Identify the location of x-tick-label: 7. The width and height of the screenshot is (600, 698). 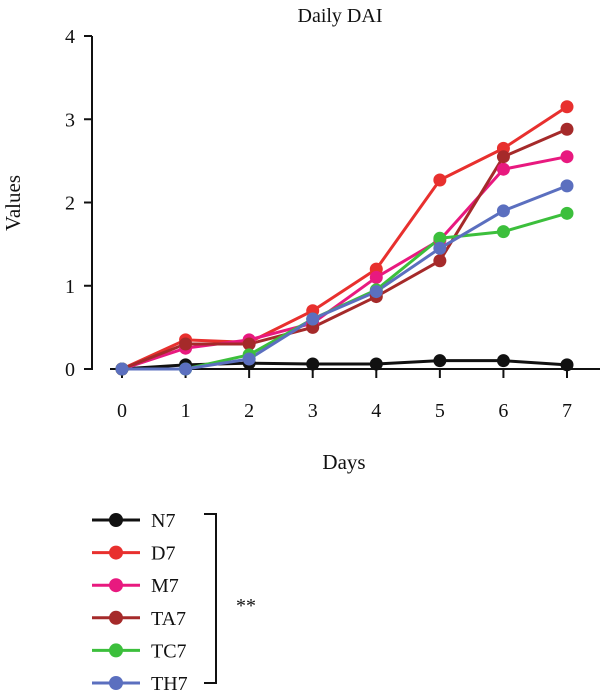
(567, 411).